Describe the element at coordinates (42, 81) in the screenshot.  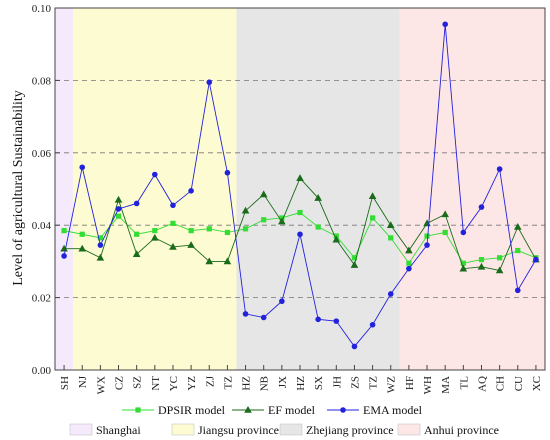
I see `y-tick-label: 0.08` at that location.